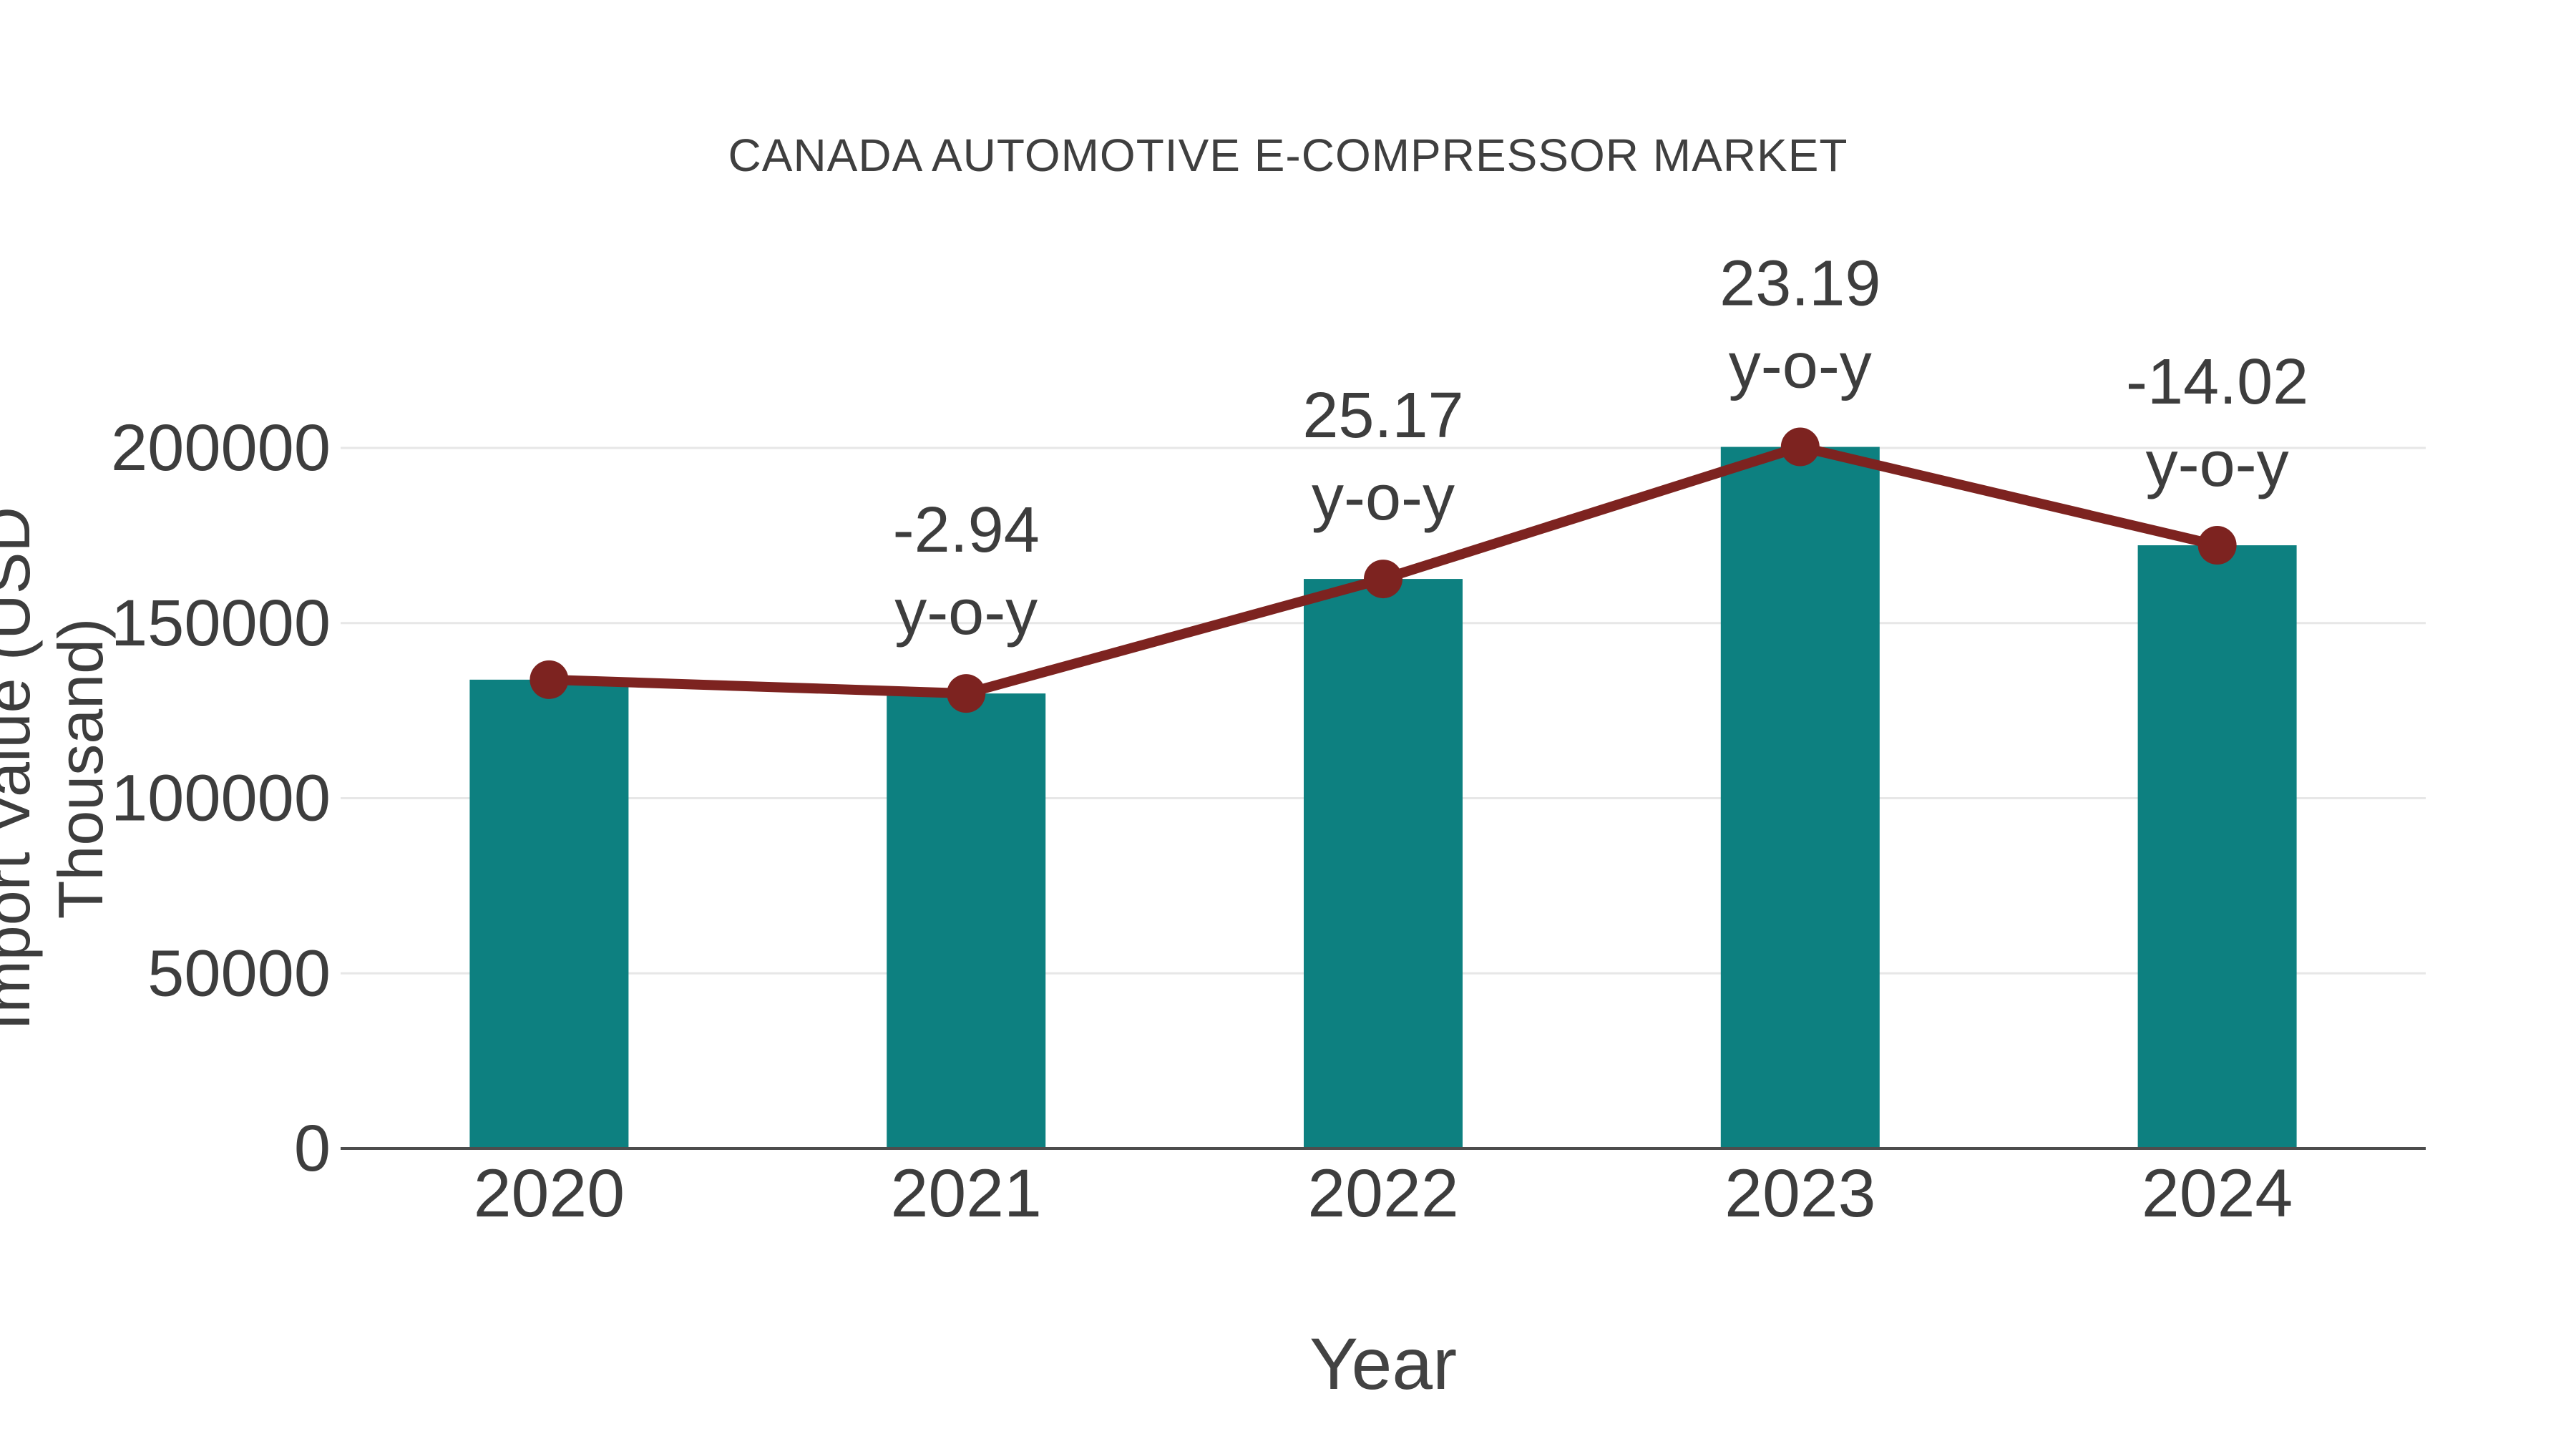 The width and height of the screenshot is (2576, 1449). What do you see at coordinates (549, 913) in the screenshot?
I see `bar-2020` at bounding box center [549, 913].